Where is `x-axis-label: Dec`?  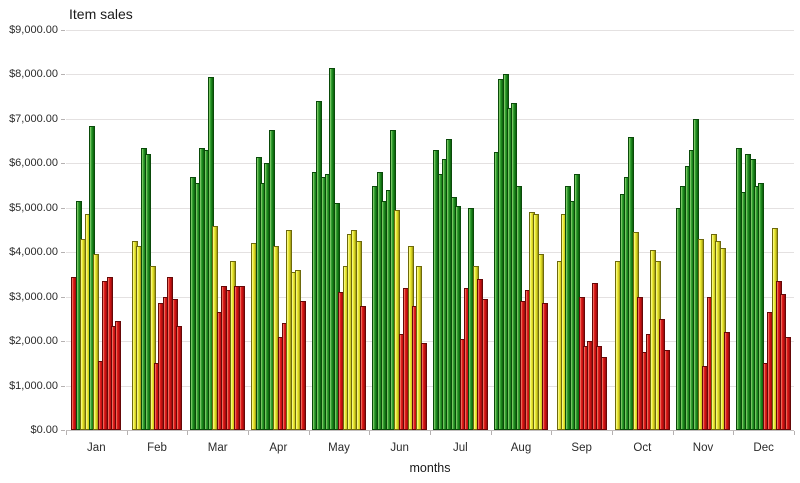
x-axis-label: Dec is located at coordinates (763, 448).